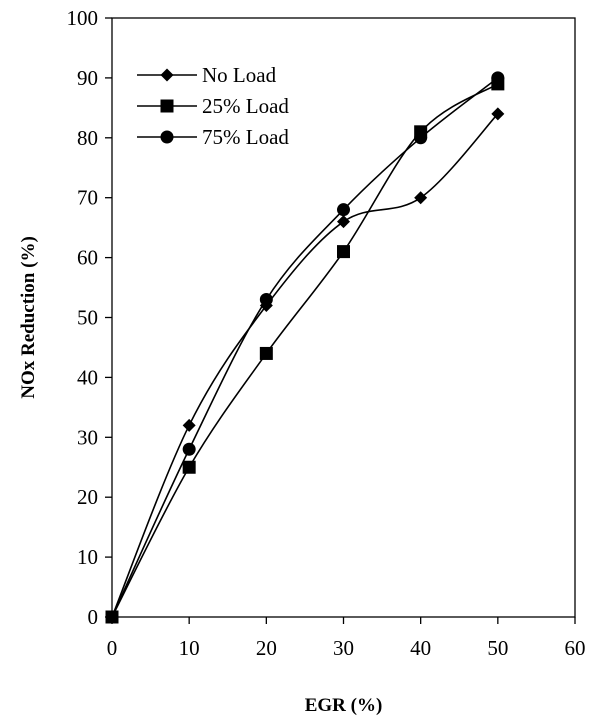 This screenshot has width=600, height=718. Describe the element at coordinates (239, 75) in the screenshot. I see `legend-label: No Load` at that location.